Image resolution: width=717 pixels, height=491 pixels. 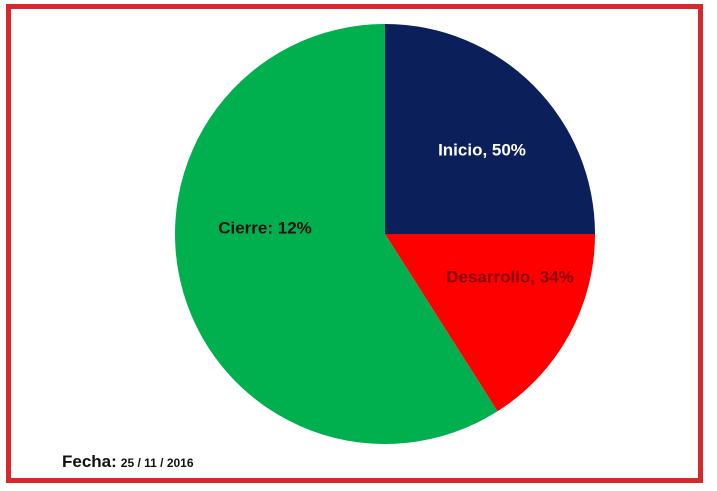 I want to click on date-label: Fecha:, so click(x=89, y=461).